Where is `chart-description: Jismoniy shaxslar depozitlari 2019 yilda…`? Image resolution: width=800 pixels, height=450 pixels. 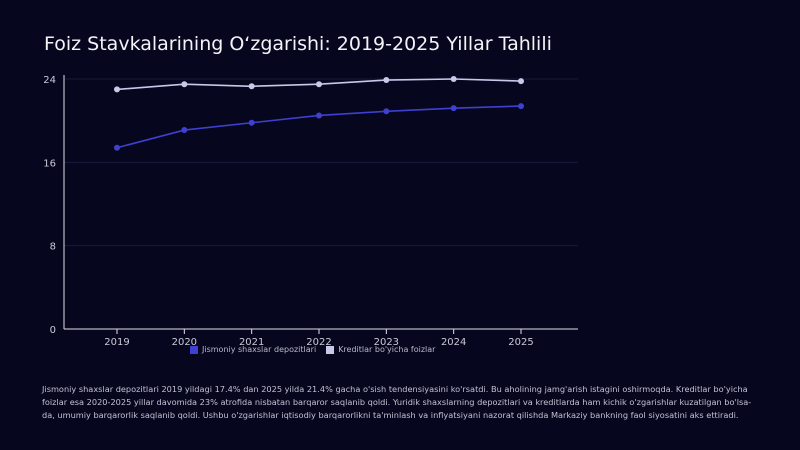
chart-description: Jismoniy shaxslar depozitlari 2019 yilda… is located at coordinates (397, 402).